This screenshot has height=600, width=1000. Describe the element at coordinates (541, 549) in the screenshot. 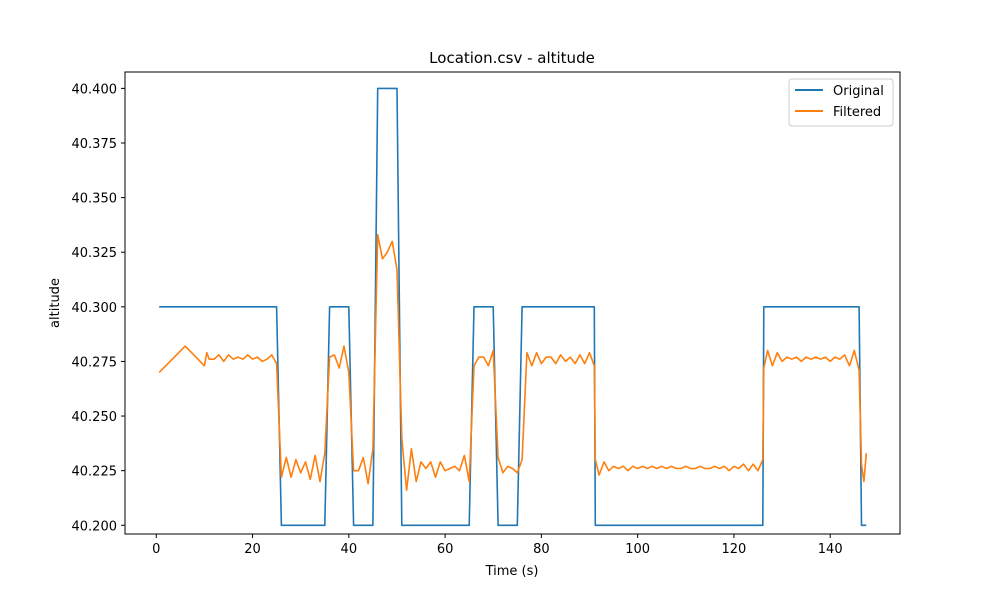

I see `x-tick-label: 80` at that location.